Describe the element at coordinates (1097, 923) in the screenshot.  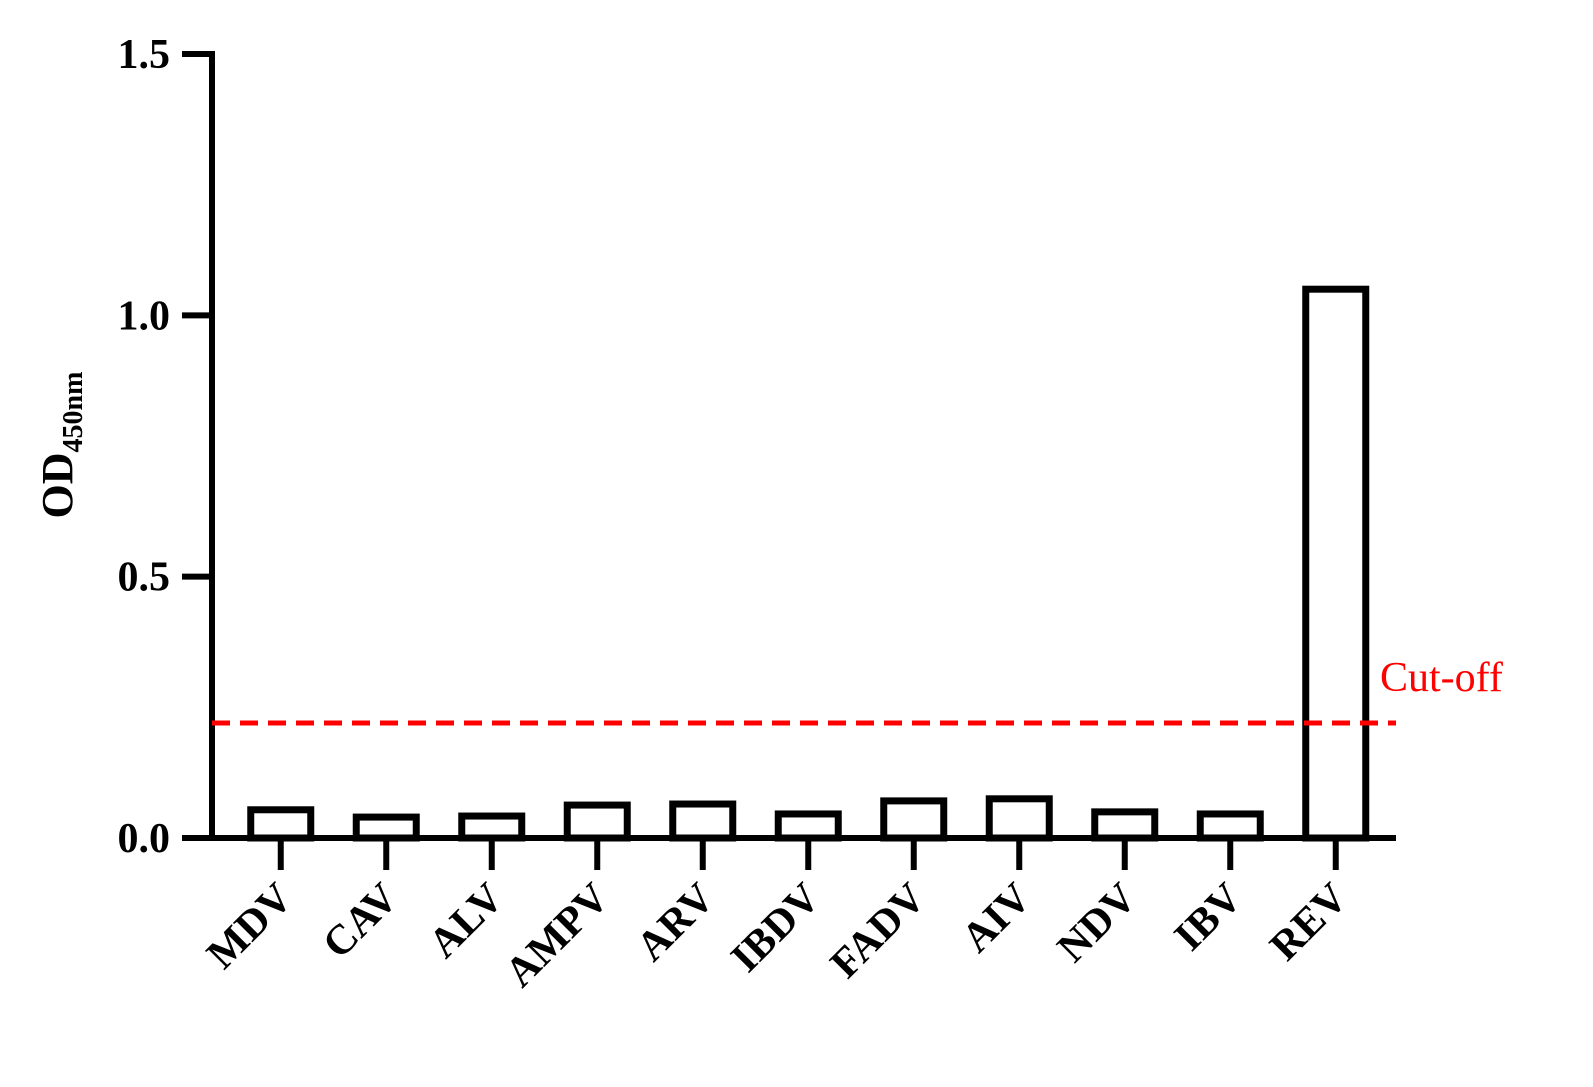
I see `x-tick-label: NDV` at that location.